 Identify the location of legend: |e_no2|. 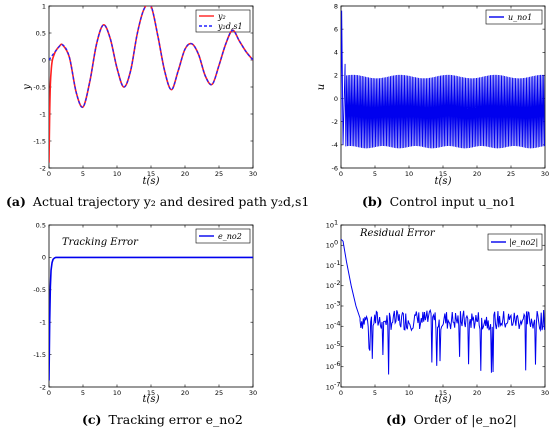
(515, 242).